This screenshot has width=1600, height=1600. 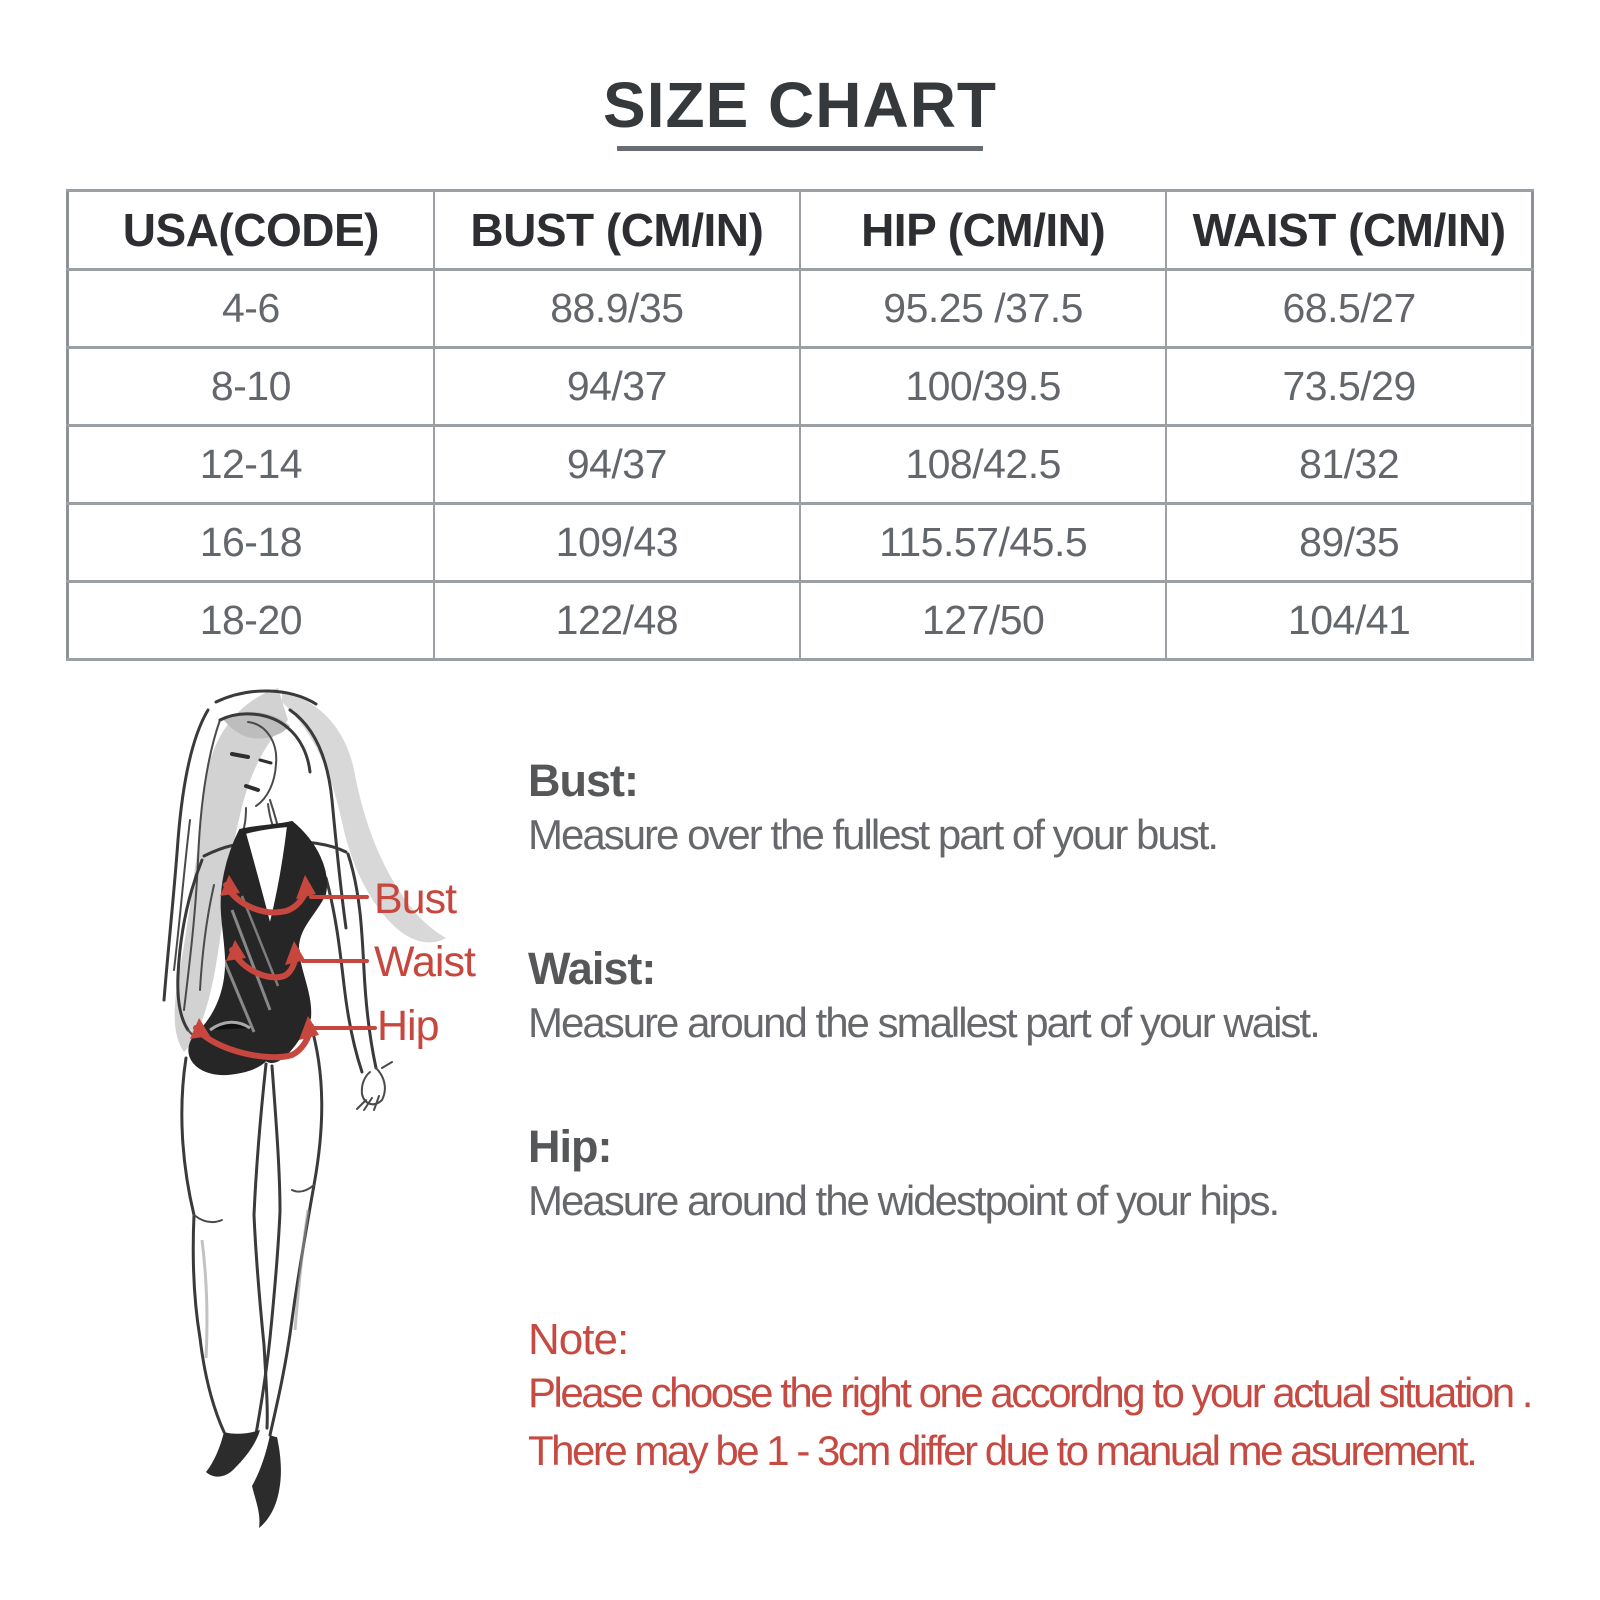 What do you see at coordinates (250, 308) in the screenshot?
I see `table-cell: 4-6` at bounding box center [250, 308].